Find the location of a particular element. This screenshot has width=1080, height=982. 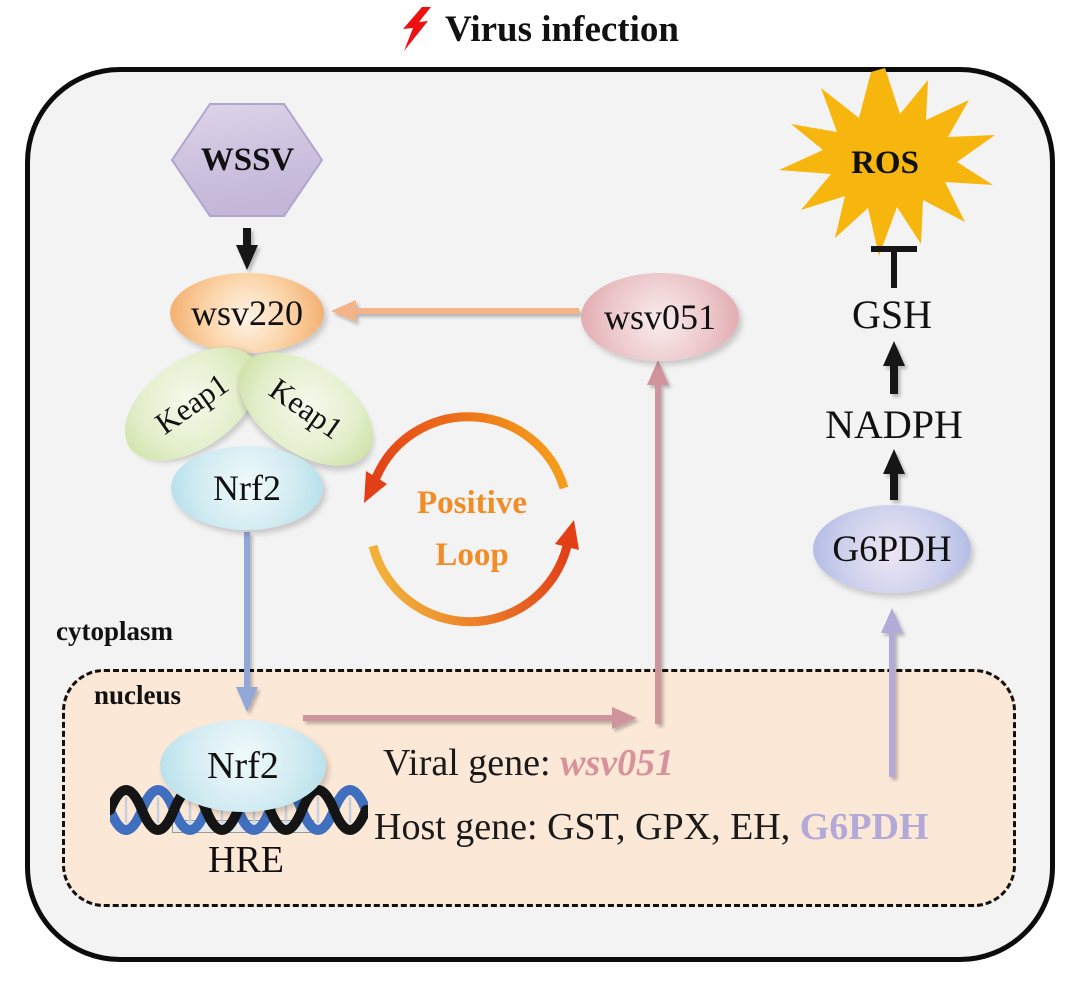

ros-node: ROS is located at coordinates (885, 162).